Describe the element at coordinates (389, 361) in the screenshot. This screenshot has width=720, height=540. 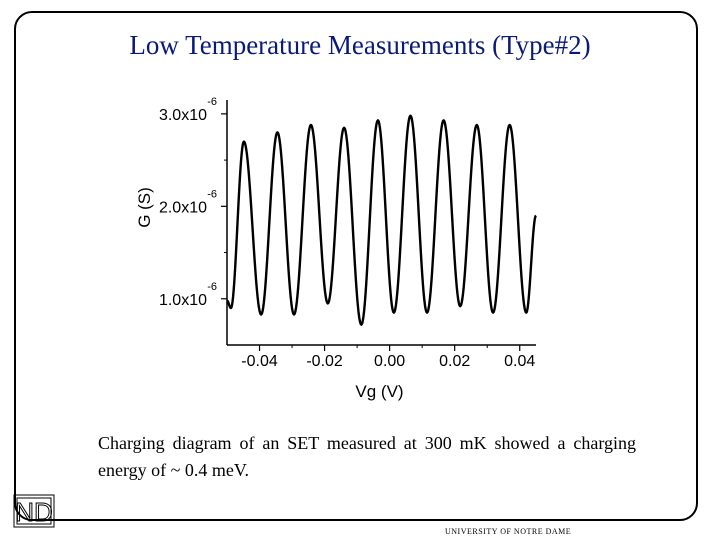
I see `x-tick-label: 0.00` at that location.